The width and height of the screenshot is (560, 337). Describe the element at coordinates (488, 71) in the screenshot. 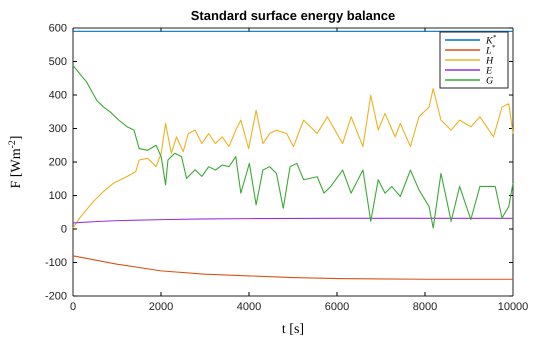

I see `legend-label: E` at that location.